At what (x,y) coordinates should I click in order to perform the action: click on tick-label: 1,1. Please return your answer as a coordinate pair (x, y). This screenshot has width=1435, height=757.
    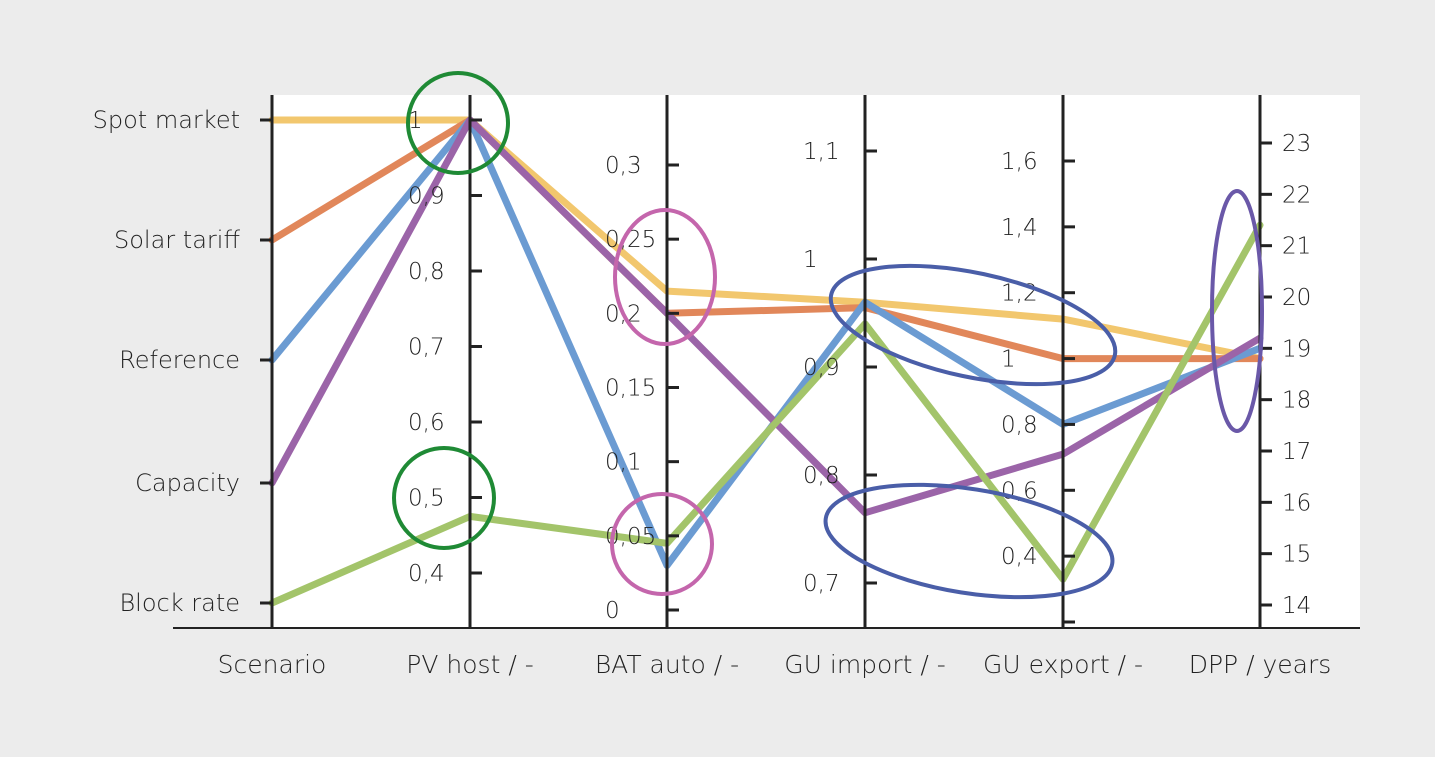
    Looking at the image, I should click on (821, 152).